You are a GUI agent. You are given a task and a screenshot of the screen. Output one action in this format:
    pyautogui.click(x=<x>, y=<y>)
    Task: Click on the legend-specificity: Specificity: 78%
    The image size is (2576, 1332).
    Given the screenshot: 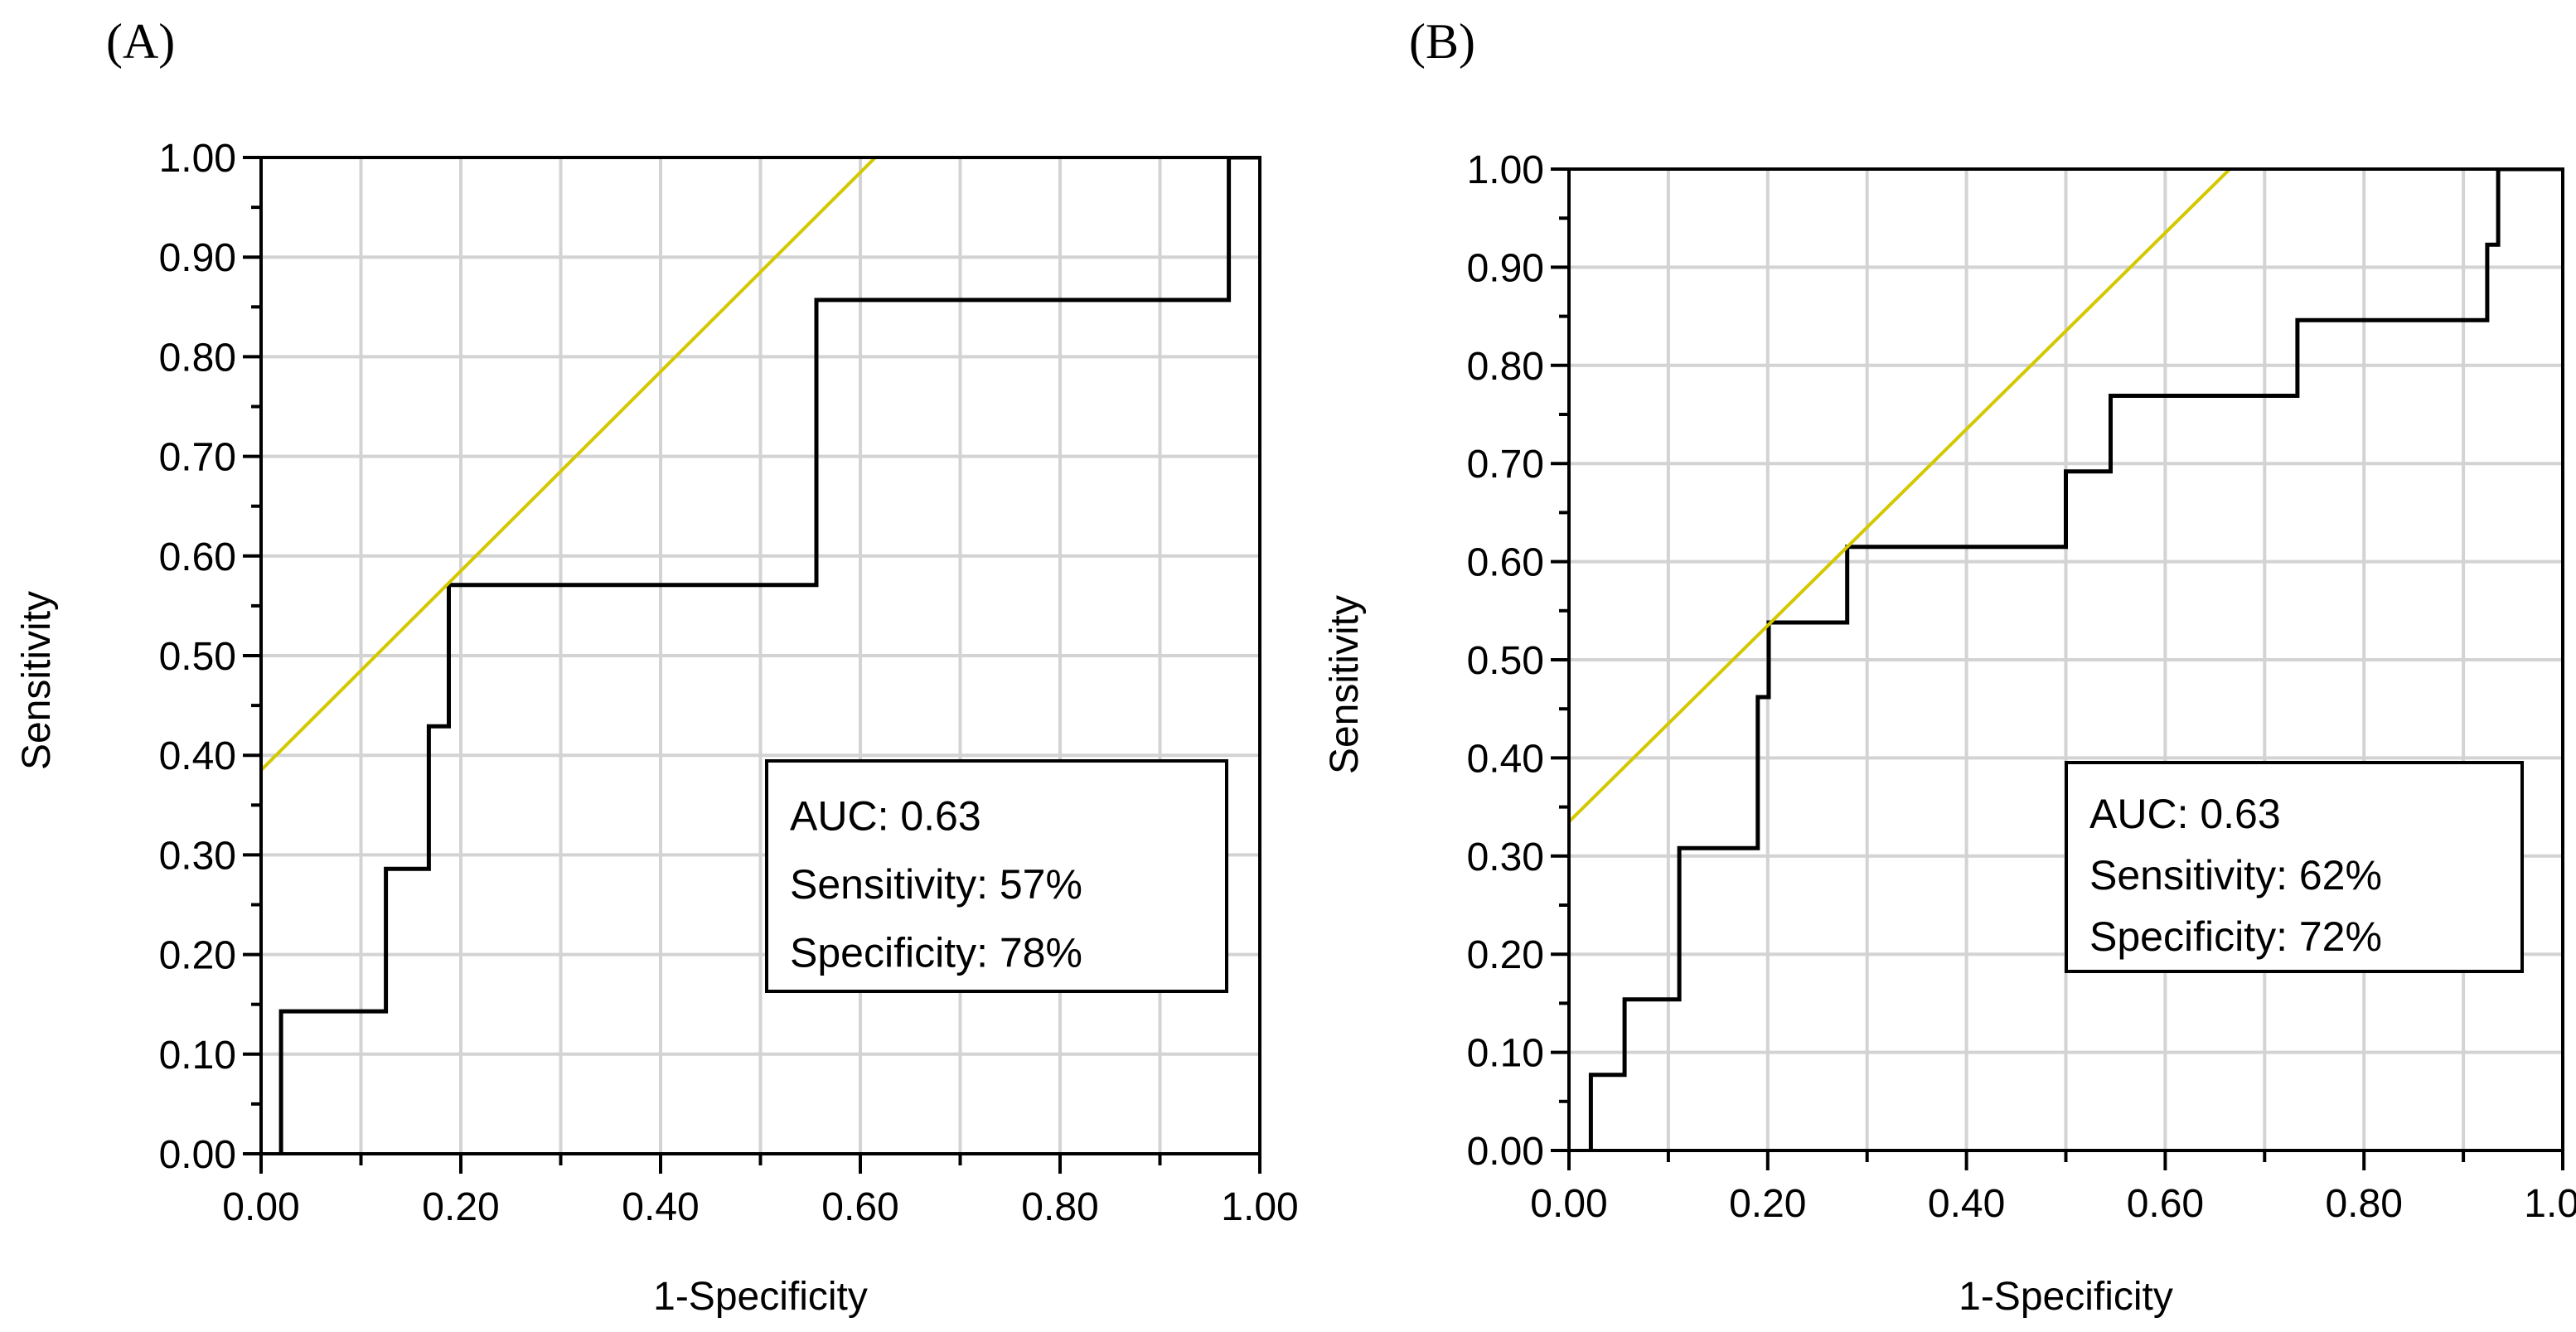 What is the action you would take?
    pyautogui.click(x=936, y=953)
    